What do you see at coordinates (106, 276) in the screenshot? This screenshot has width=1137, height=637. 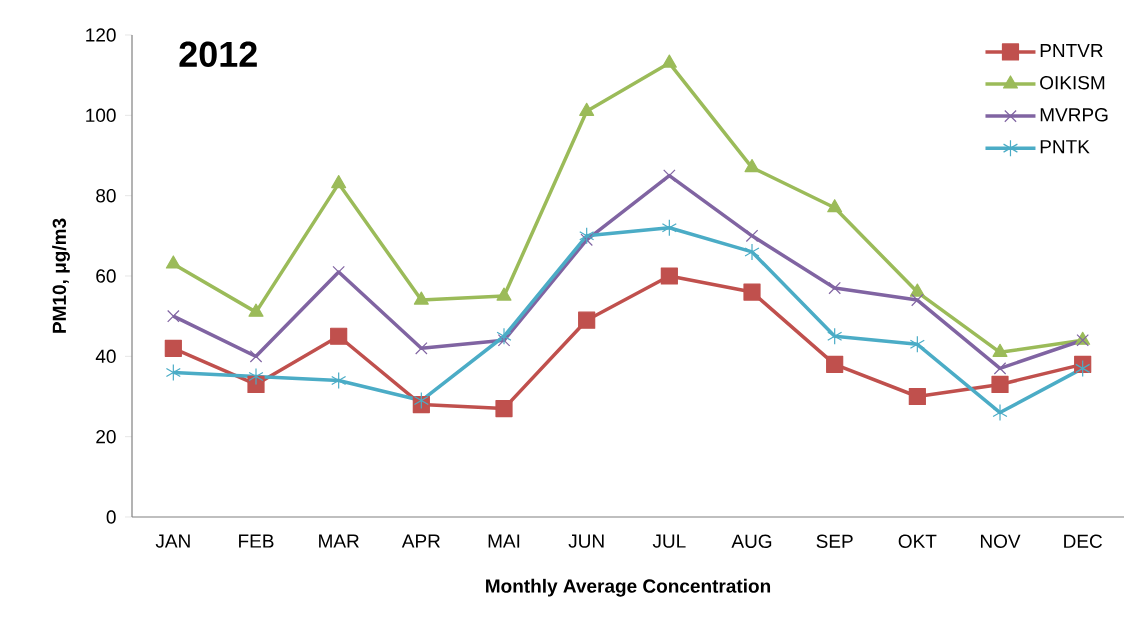 I see `y-tick-label: 60` at bounding box center [106, 276].